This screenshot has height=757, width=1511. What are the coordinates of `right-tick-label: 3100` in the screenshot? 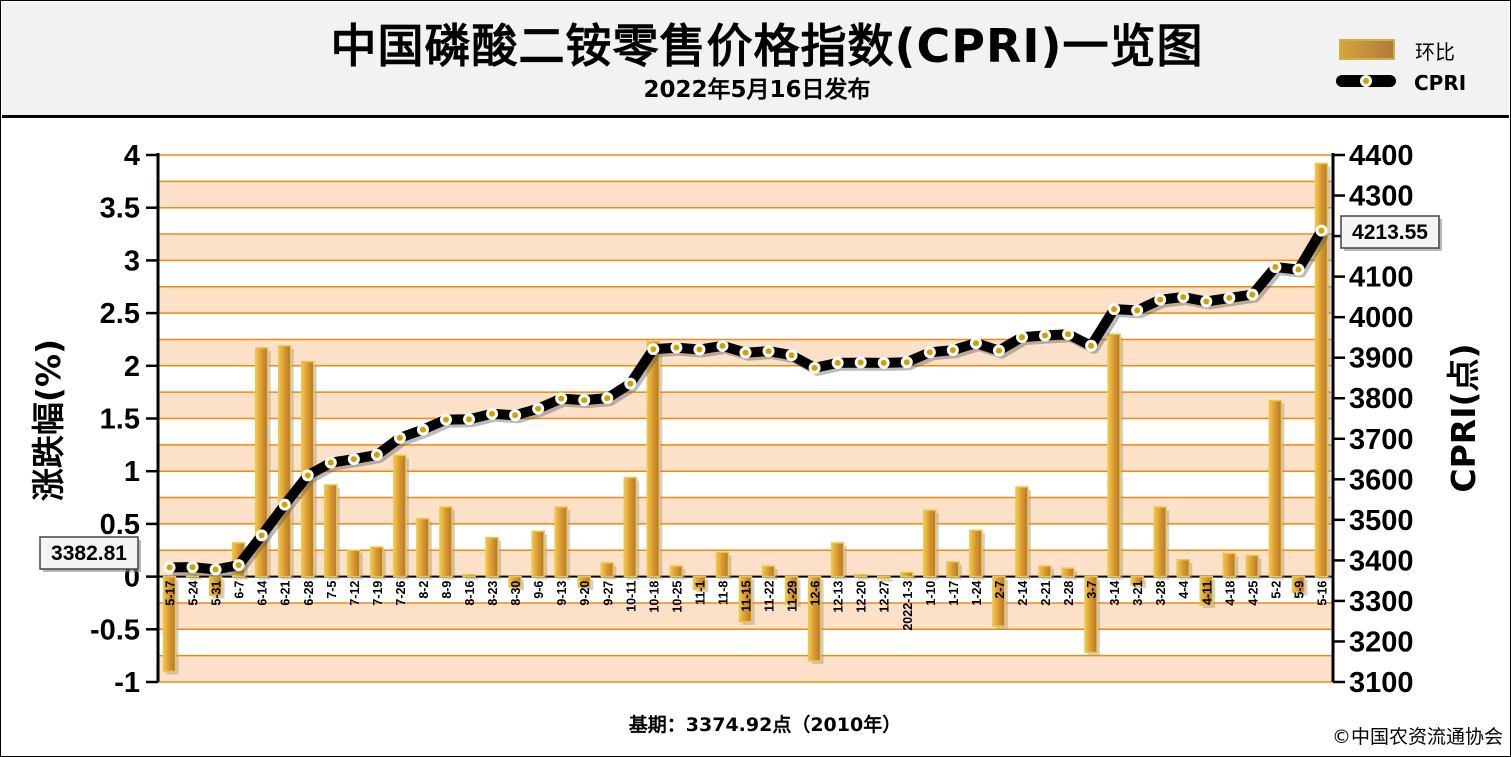 It's located at (1381, 683).